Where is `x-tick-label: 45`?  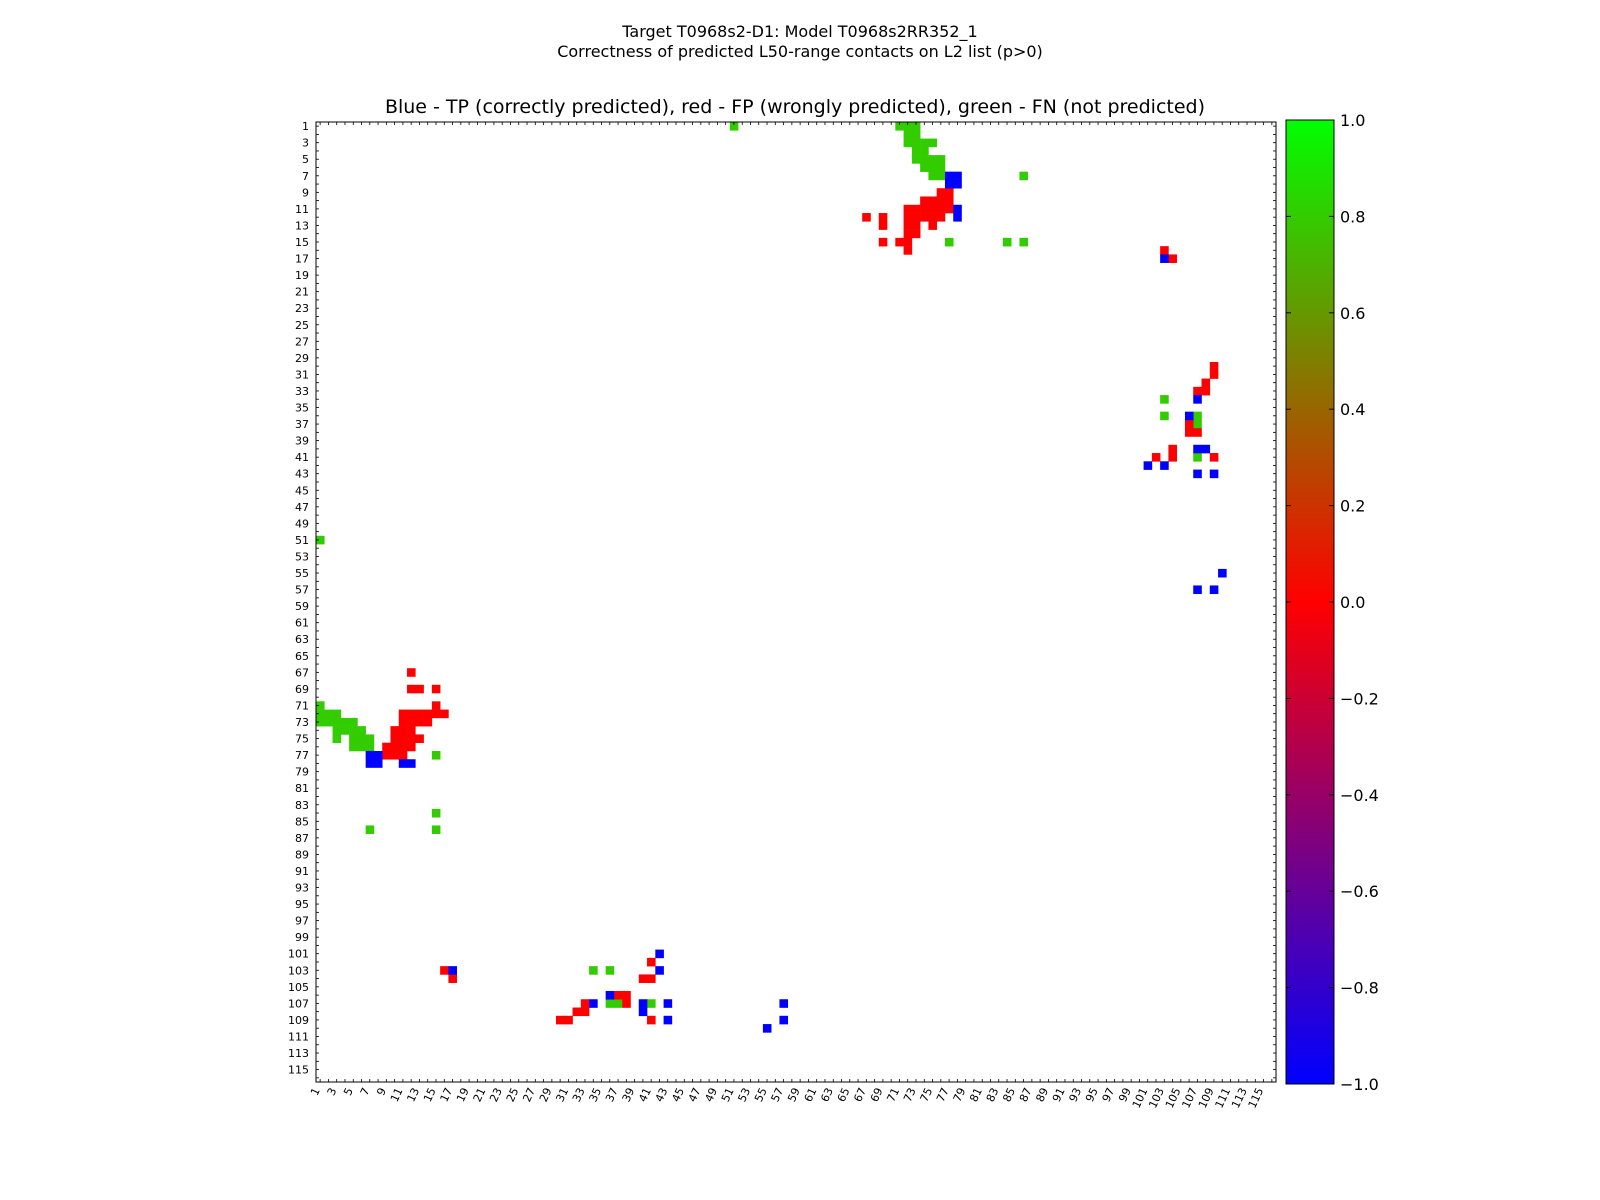 x-tick-label: 45 is located at coordinates (678, 1095).